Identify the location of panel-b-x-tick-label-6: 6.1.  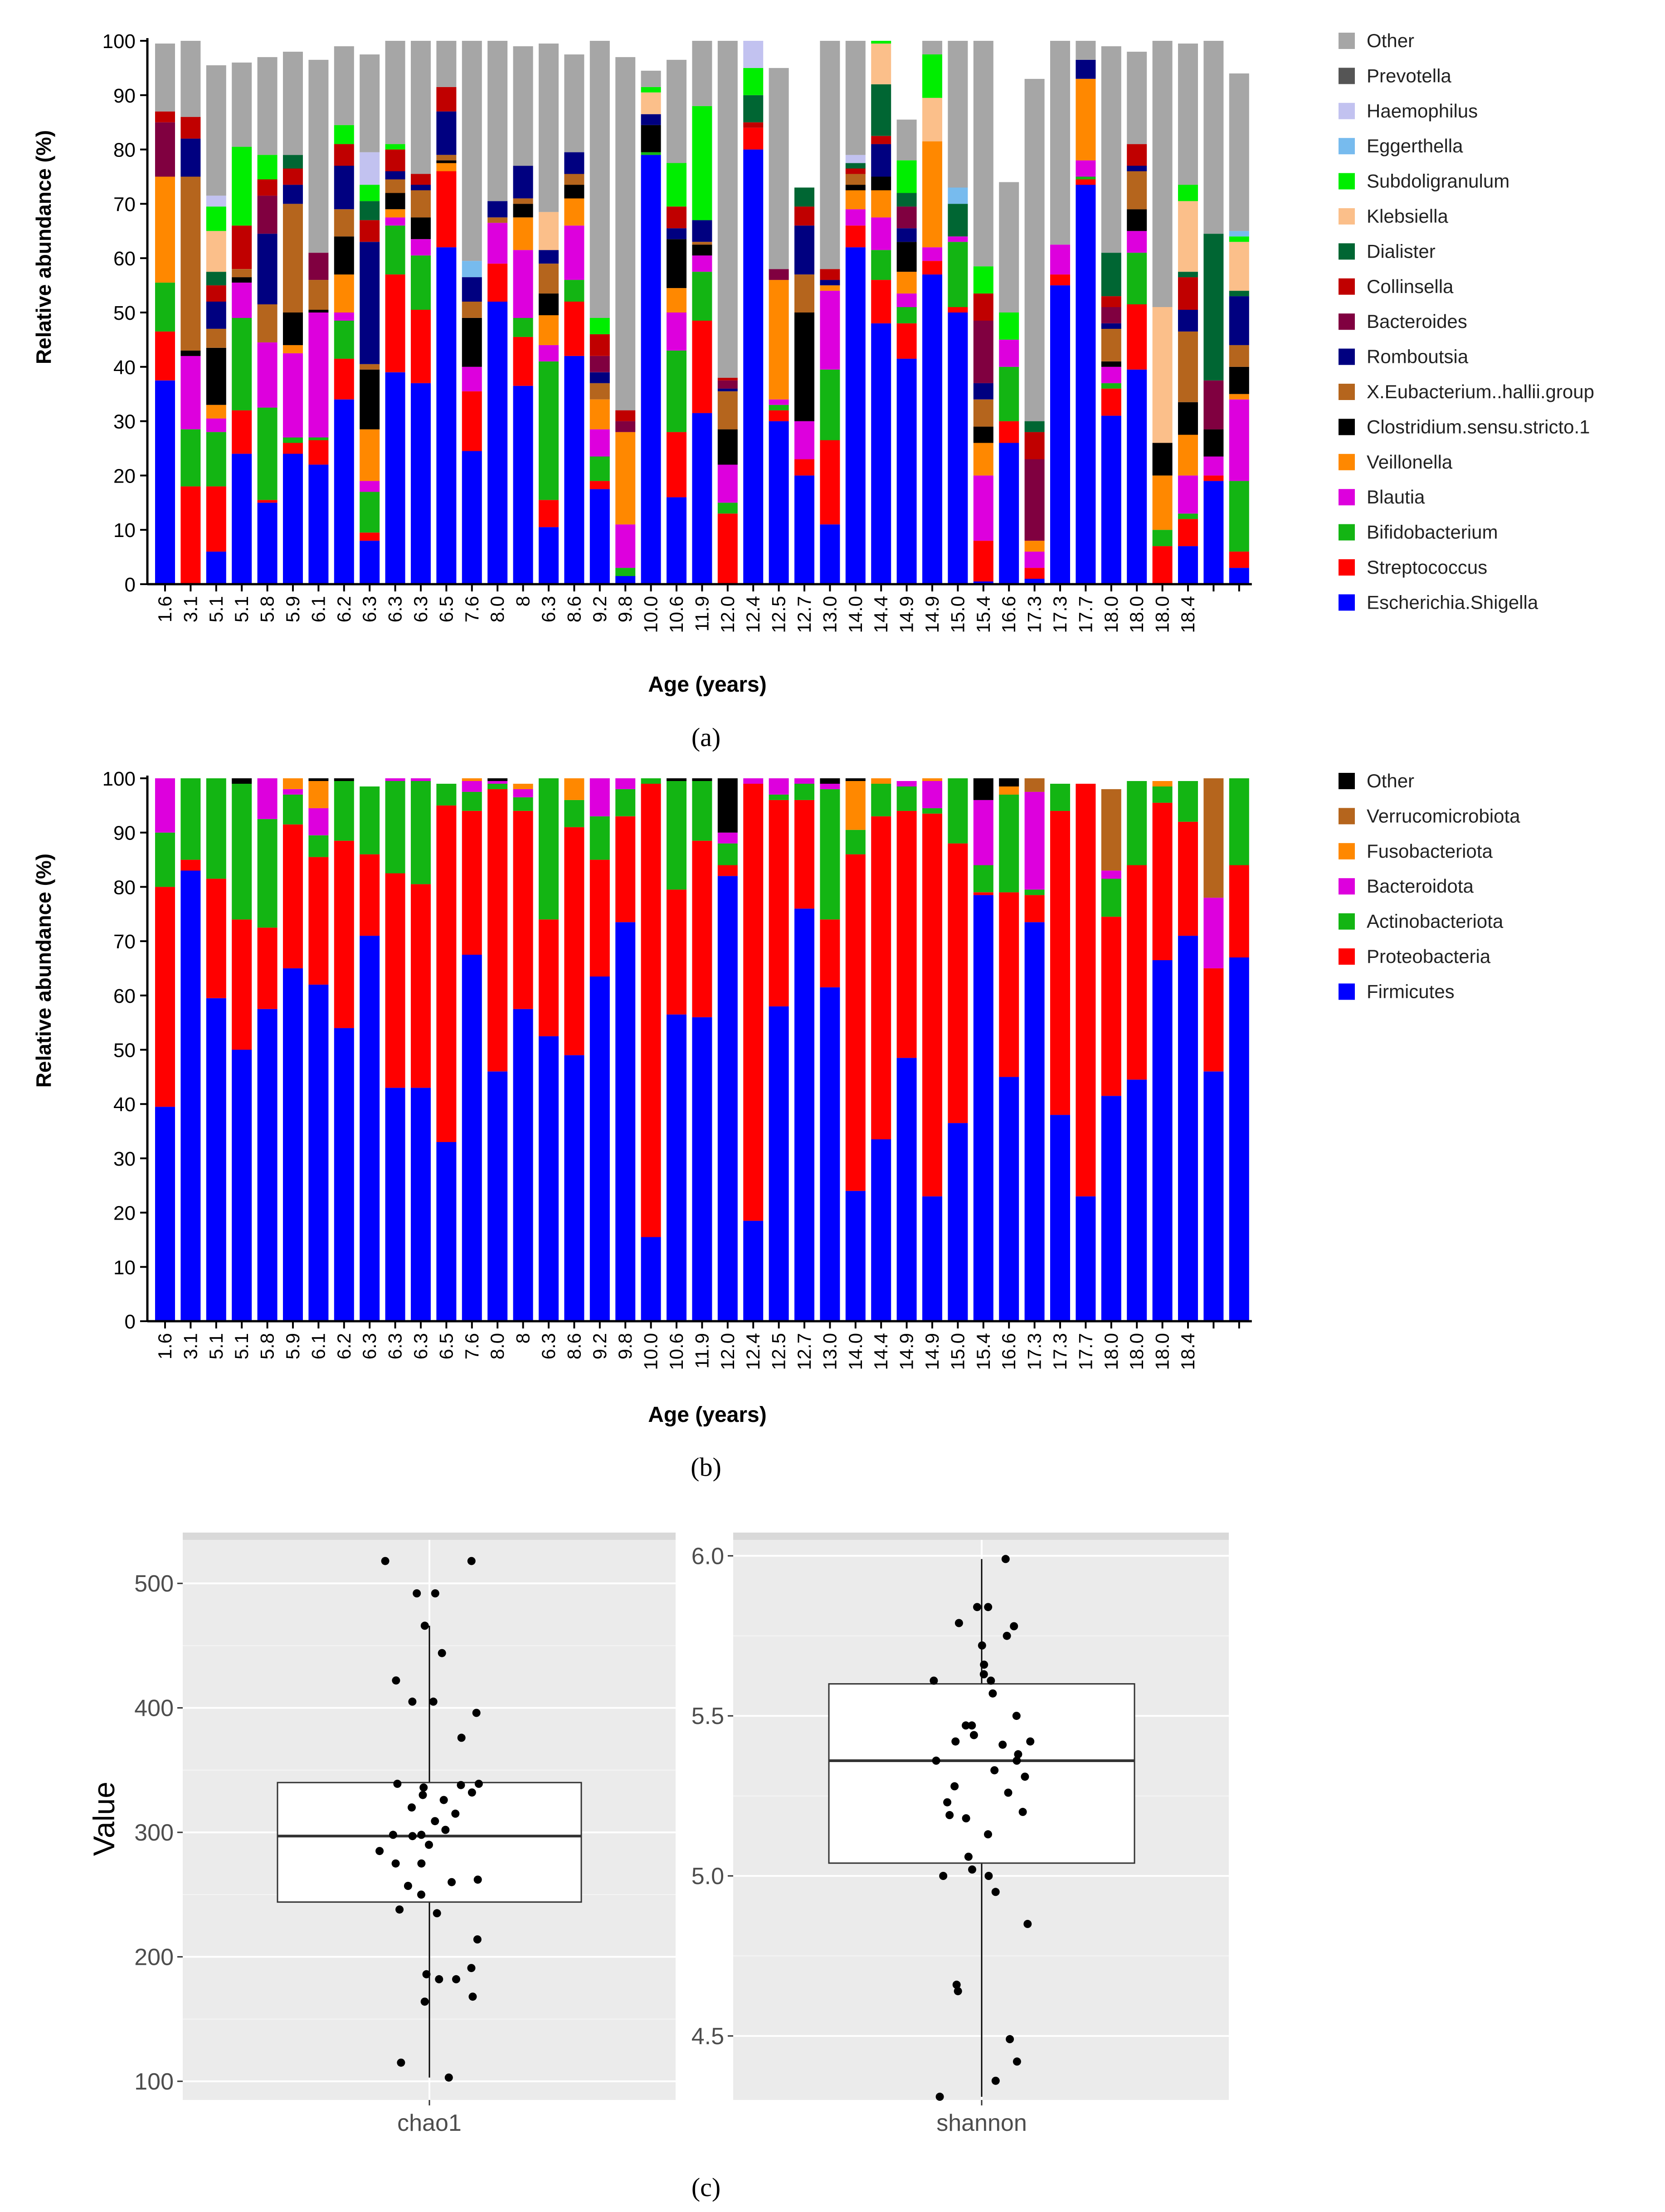
(318, 1346).